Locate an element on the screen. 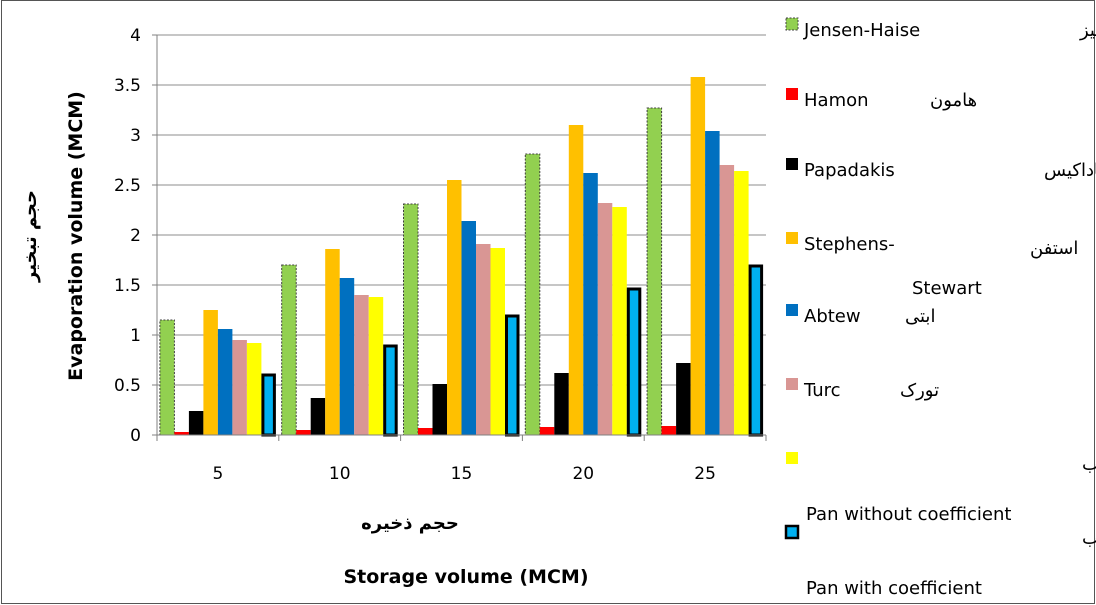 The image size is (1096, 605). y-tick-label: 4 is located at coordinates (135, 36).